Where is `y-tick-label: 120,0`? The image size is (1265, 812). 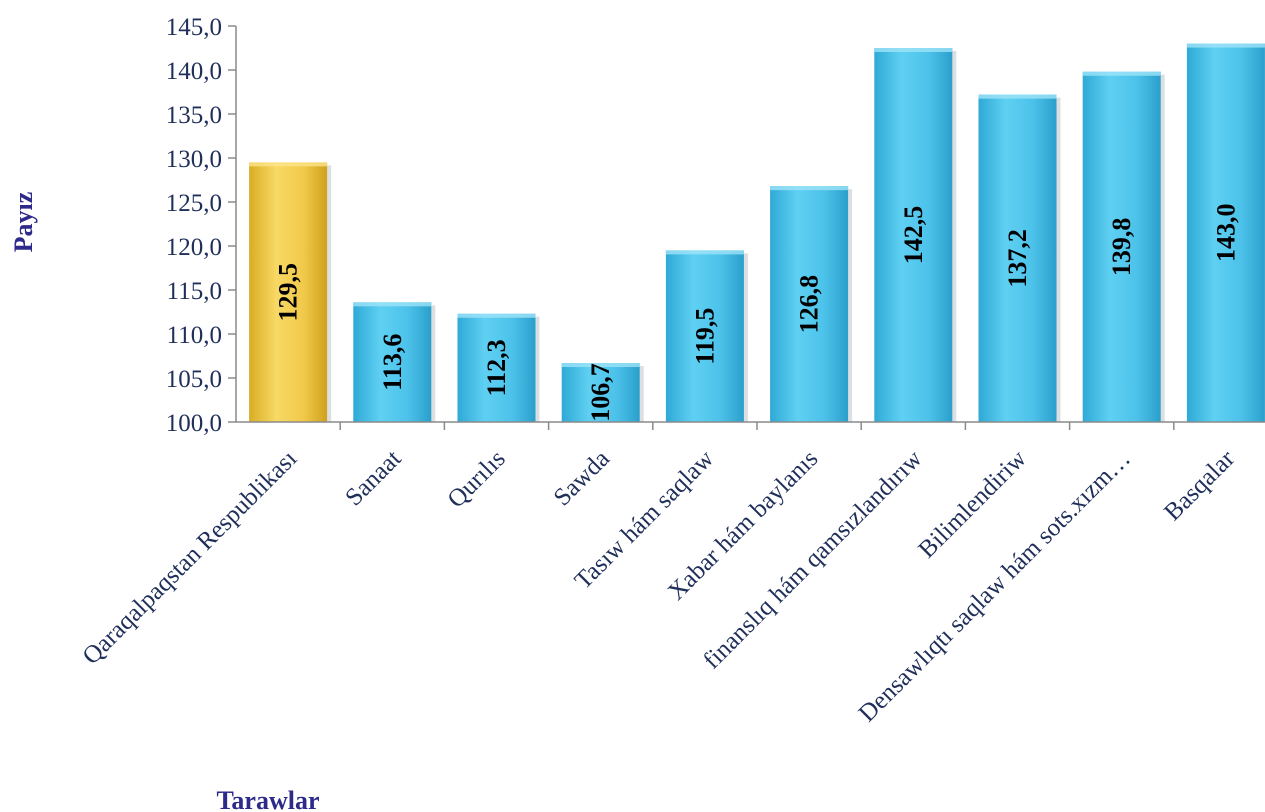
y-tick-label: 120,0 is located at coordinates (194, 247).